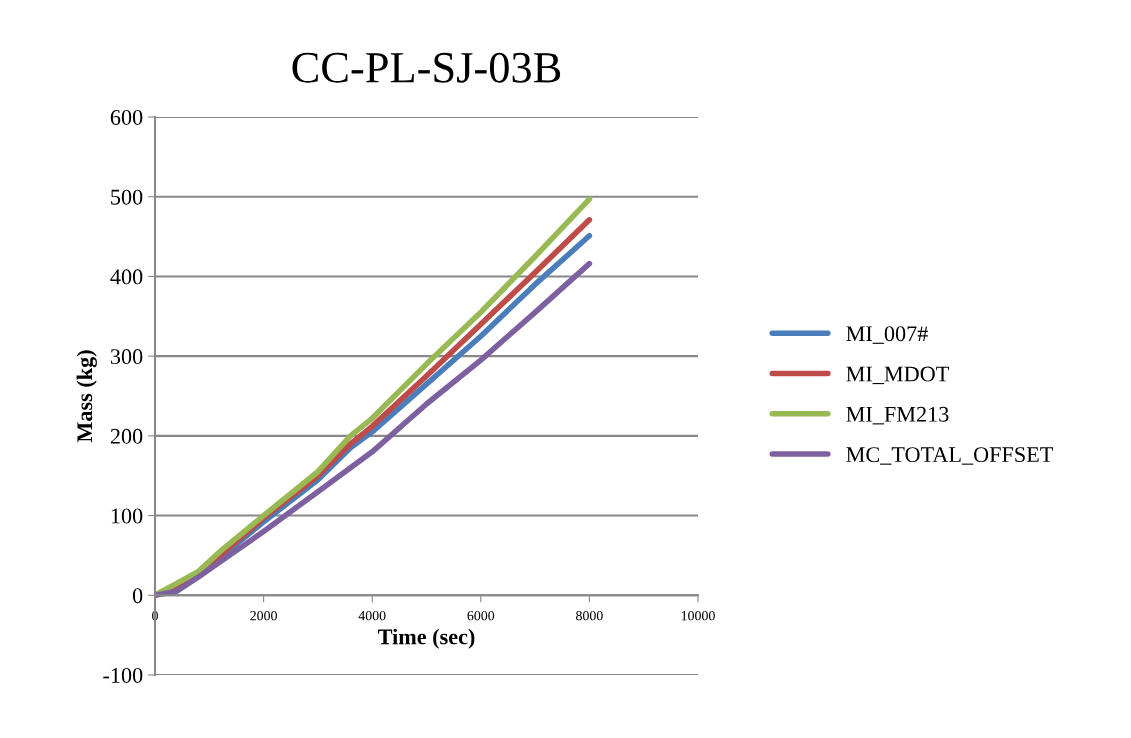 This screenshot has width=1131, height=738. Describe the element at coordinates (263, 615) in the screenshot. I see `x-tick-label: 2000` at that location.